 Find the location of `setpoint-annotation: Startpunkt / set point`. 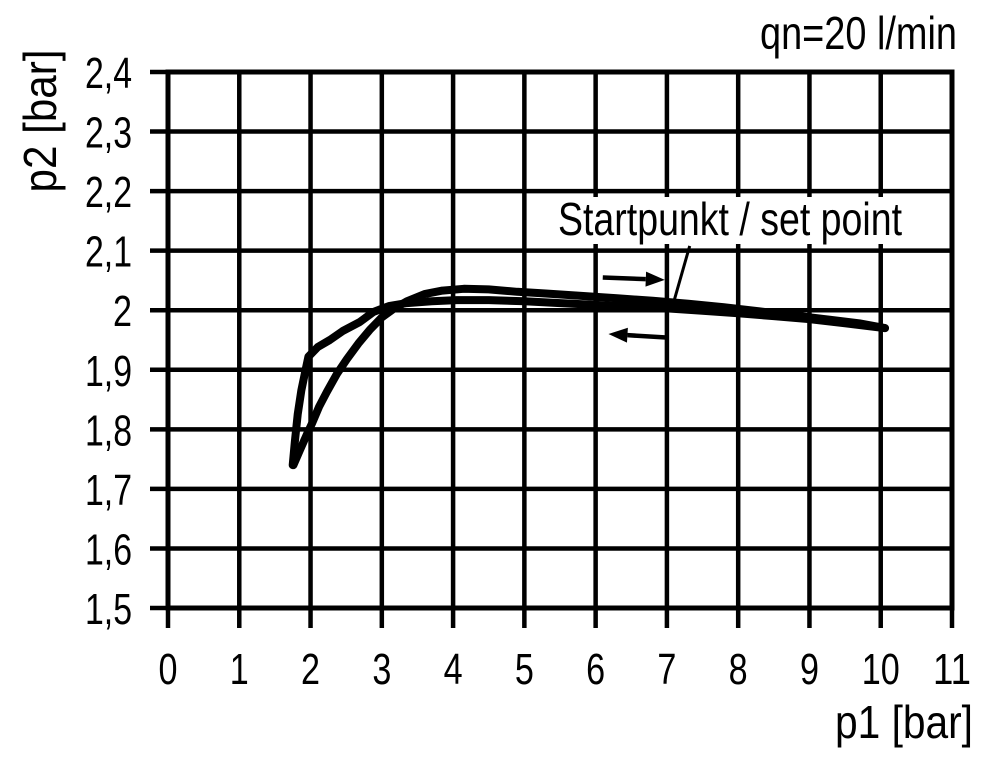

setpoint-annotation: Startpunkt / set point is located at coordinates (730, 219).